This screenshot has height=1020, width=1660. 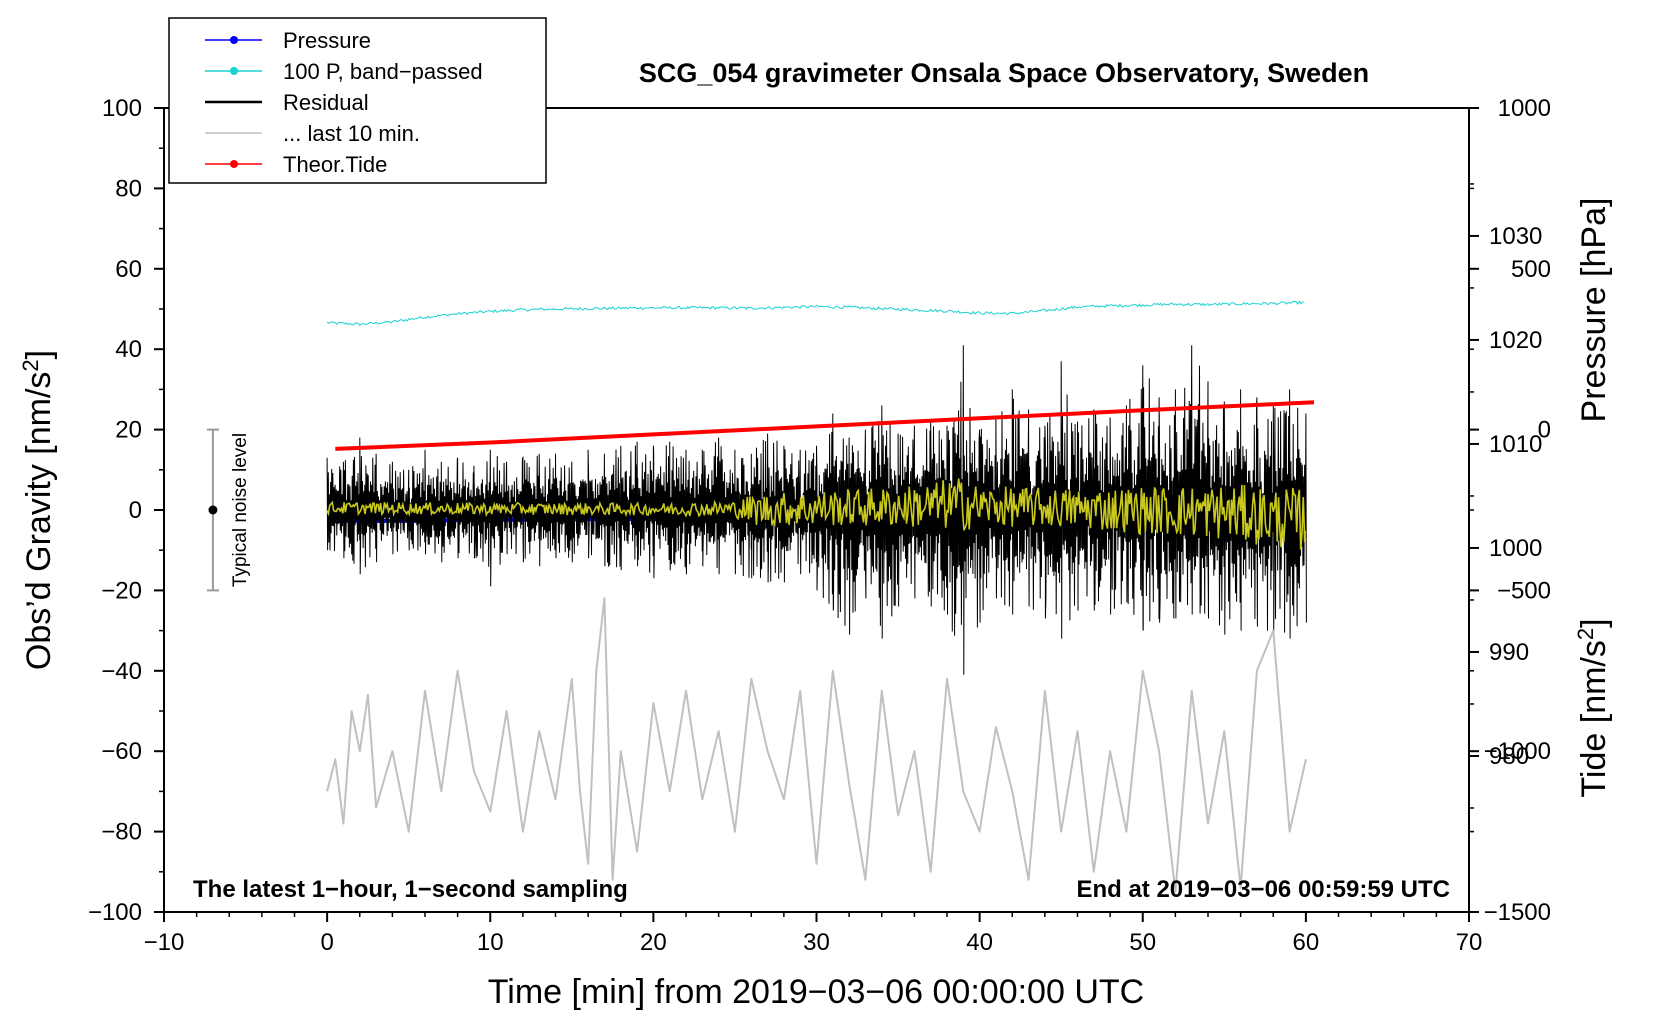 I want to click on annotation-bottom-right: End at 2019−03−06 00:59:59 UTC, so click(x=1263, y=889).